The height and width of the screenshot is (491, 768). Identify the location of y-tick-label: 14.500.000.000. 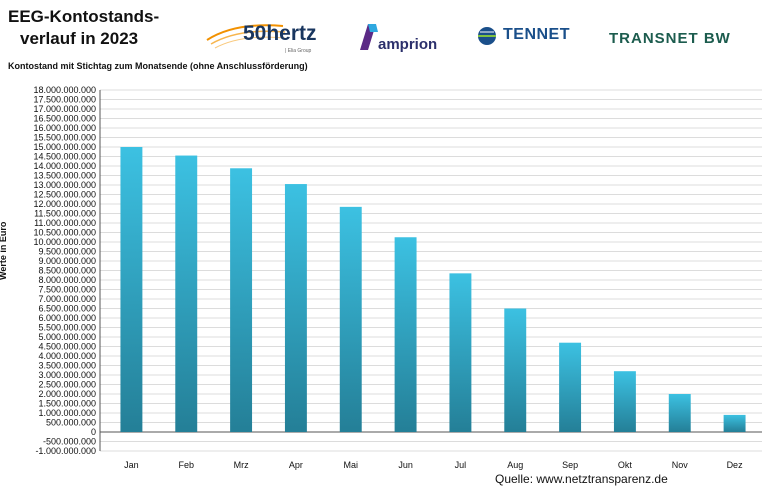
(64, 157).